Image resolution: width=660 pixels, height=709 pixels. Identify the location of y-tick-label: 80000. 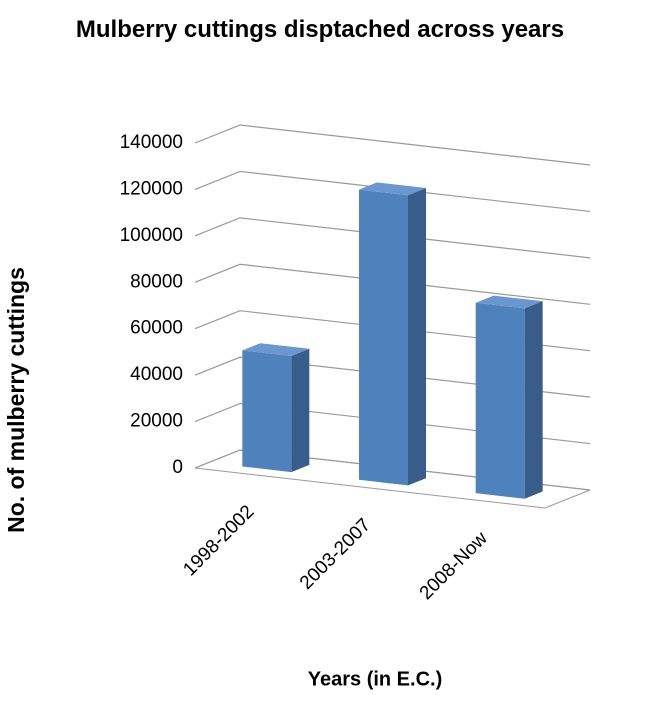
(156, 281).